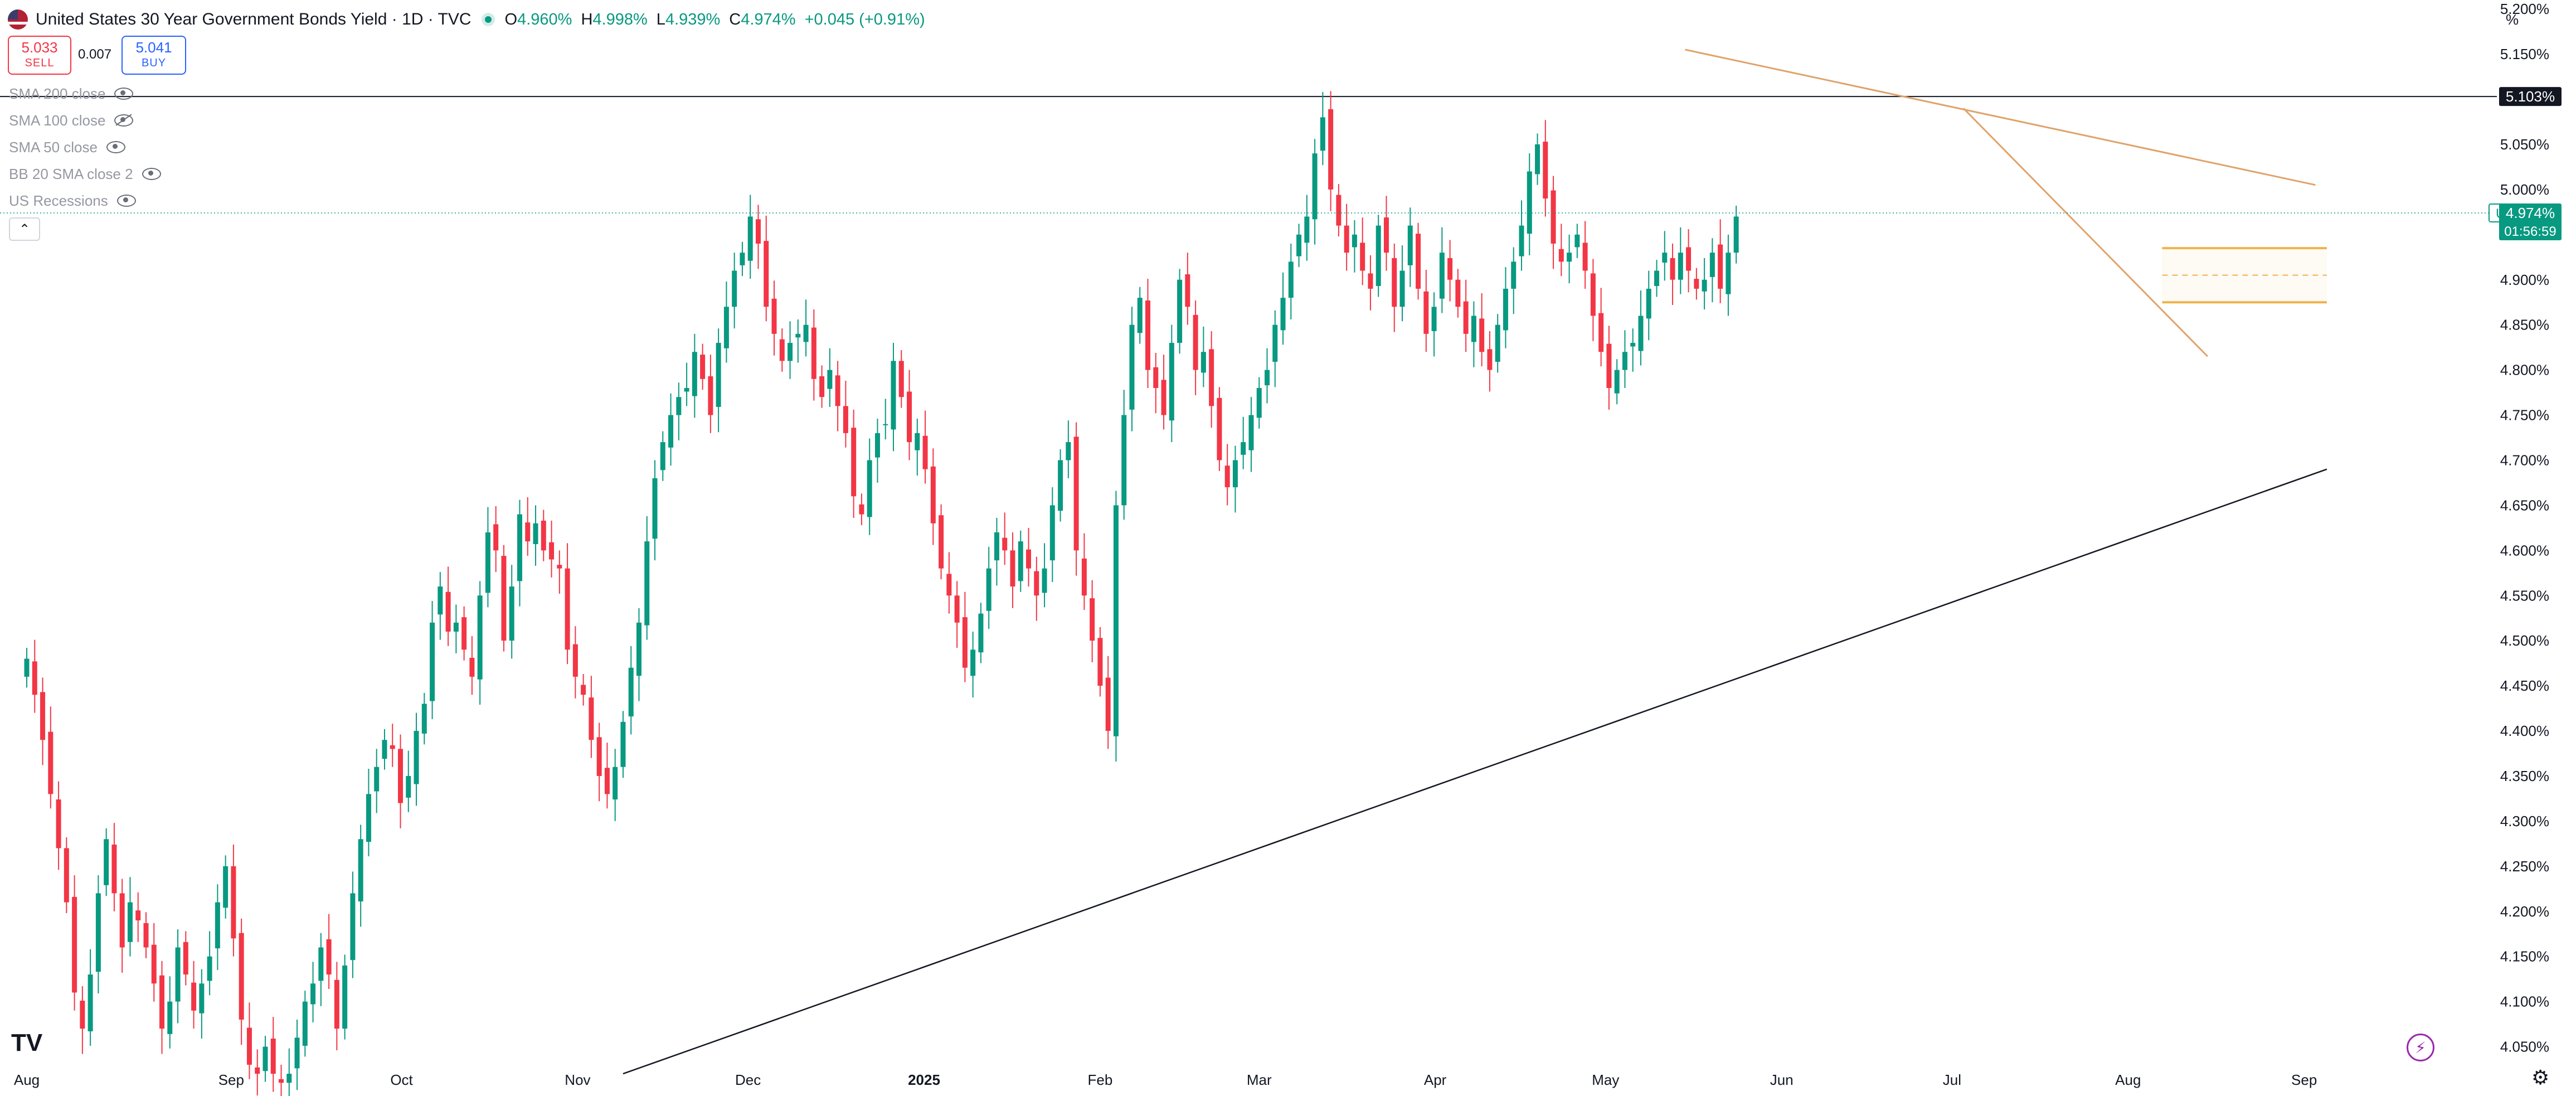 Image resolution: width=2576 pixels, height=1096 pixels. I want to click on x-tick-label: Aug, so click(2128, 1079).